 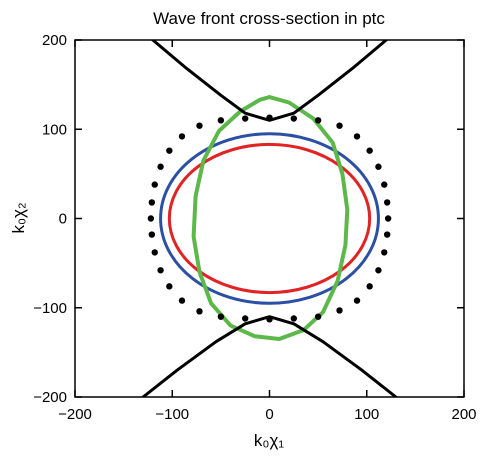 I want to click on y-tick-label: −200, so click(x=50, y=397).